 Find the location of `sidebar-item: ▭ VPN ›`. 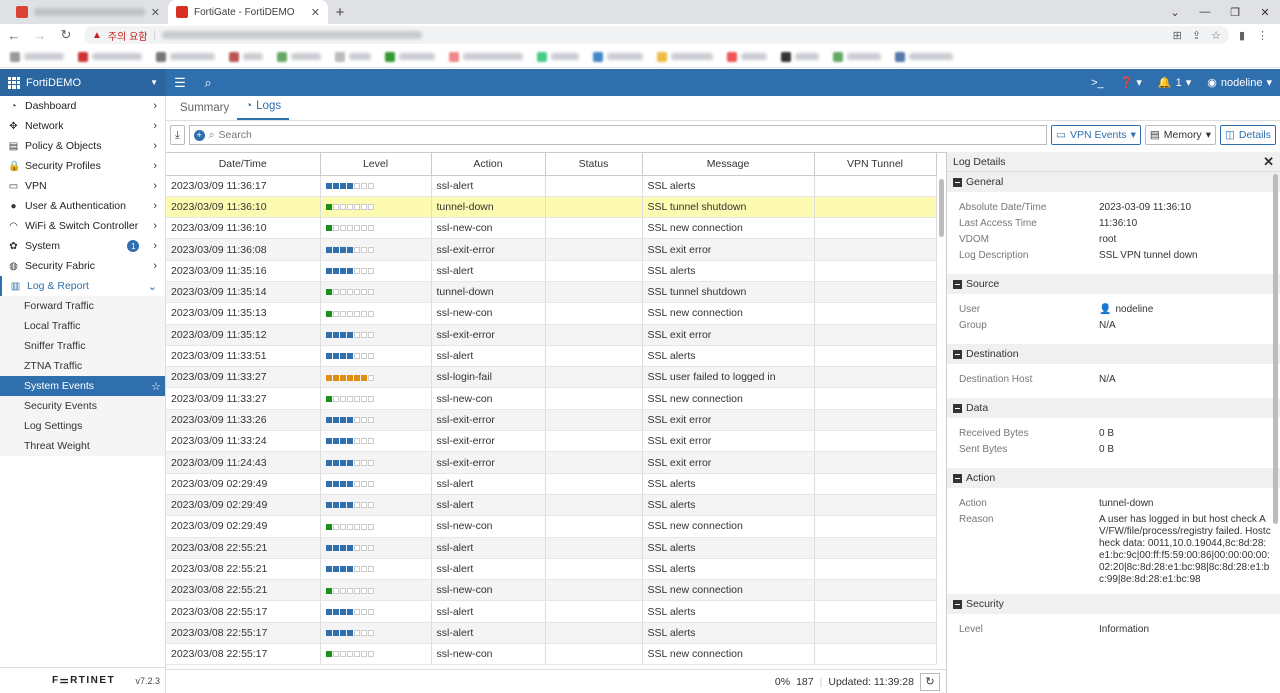

sidebar-item: ▭ VPN › is located at coordinates (82, 186).